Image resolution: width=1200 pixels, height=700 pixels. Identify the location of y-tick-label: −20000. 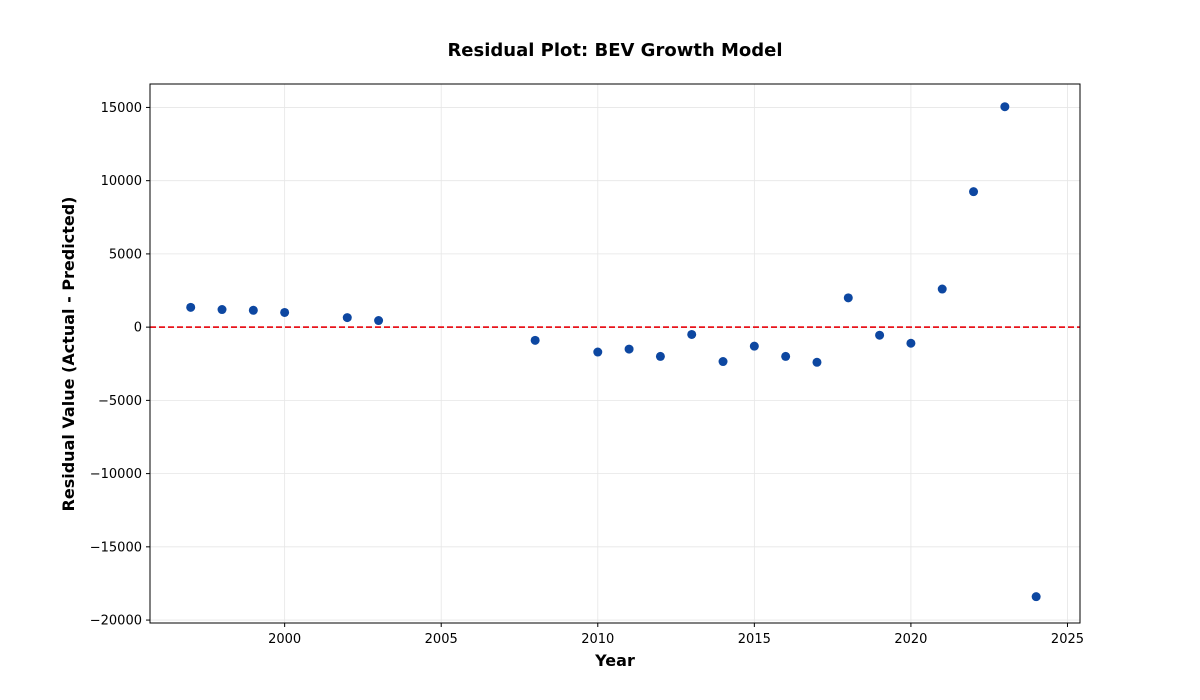
(116, 621).